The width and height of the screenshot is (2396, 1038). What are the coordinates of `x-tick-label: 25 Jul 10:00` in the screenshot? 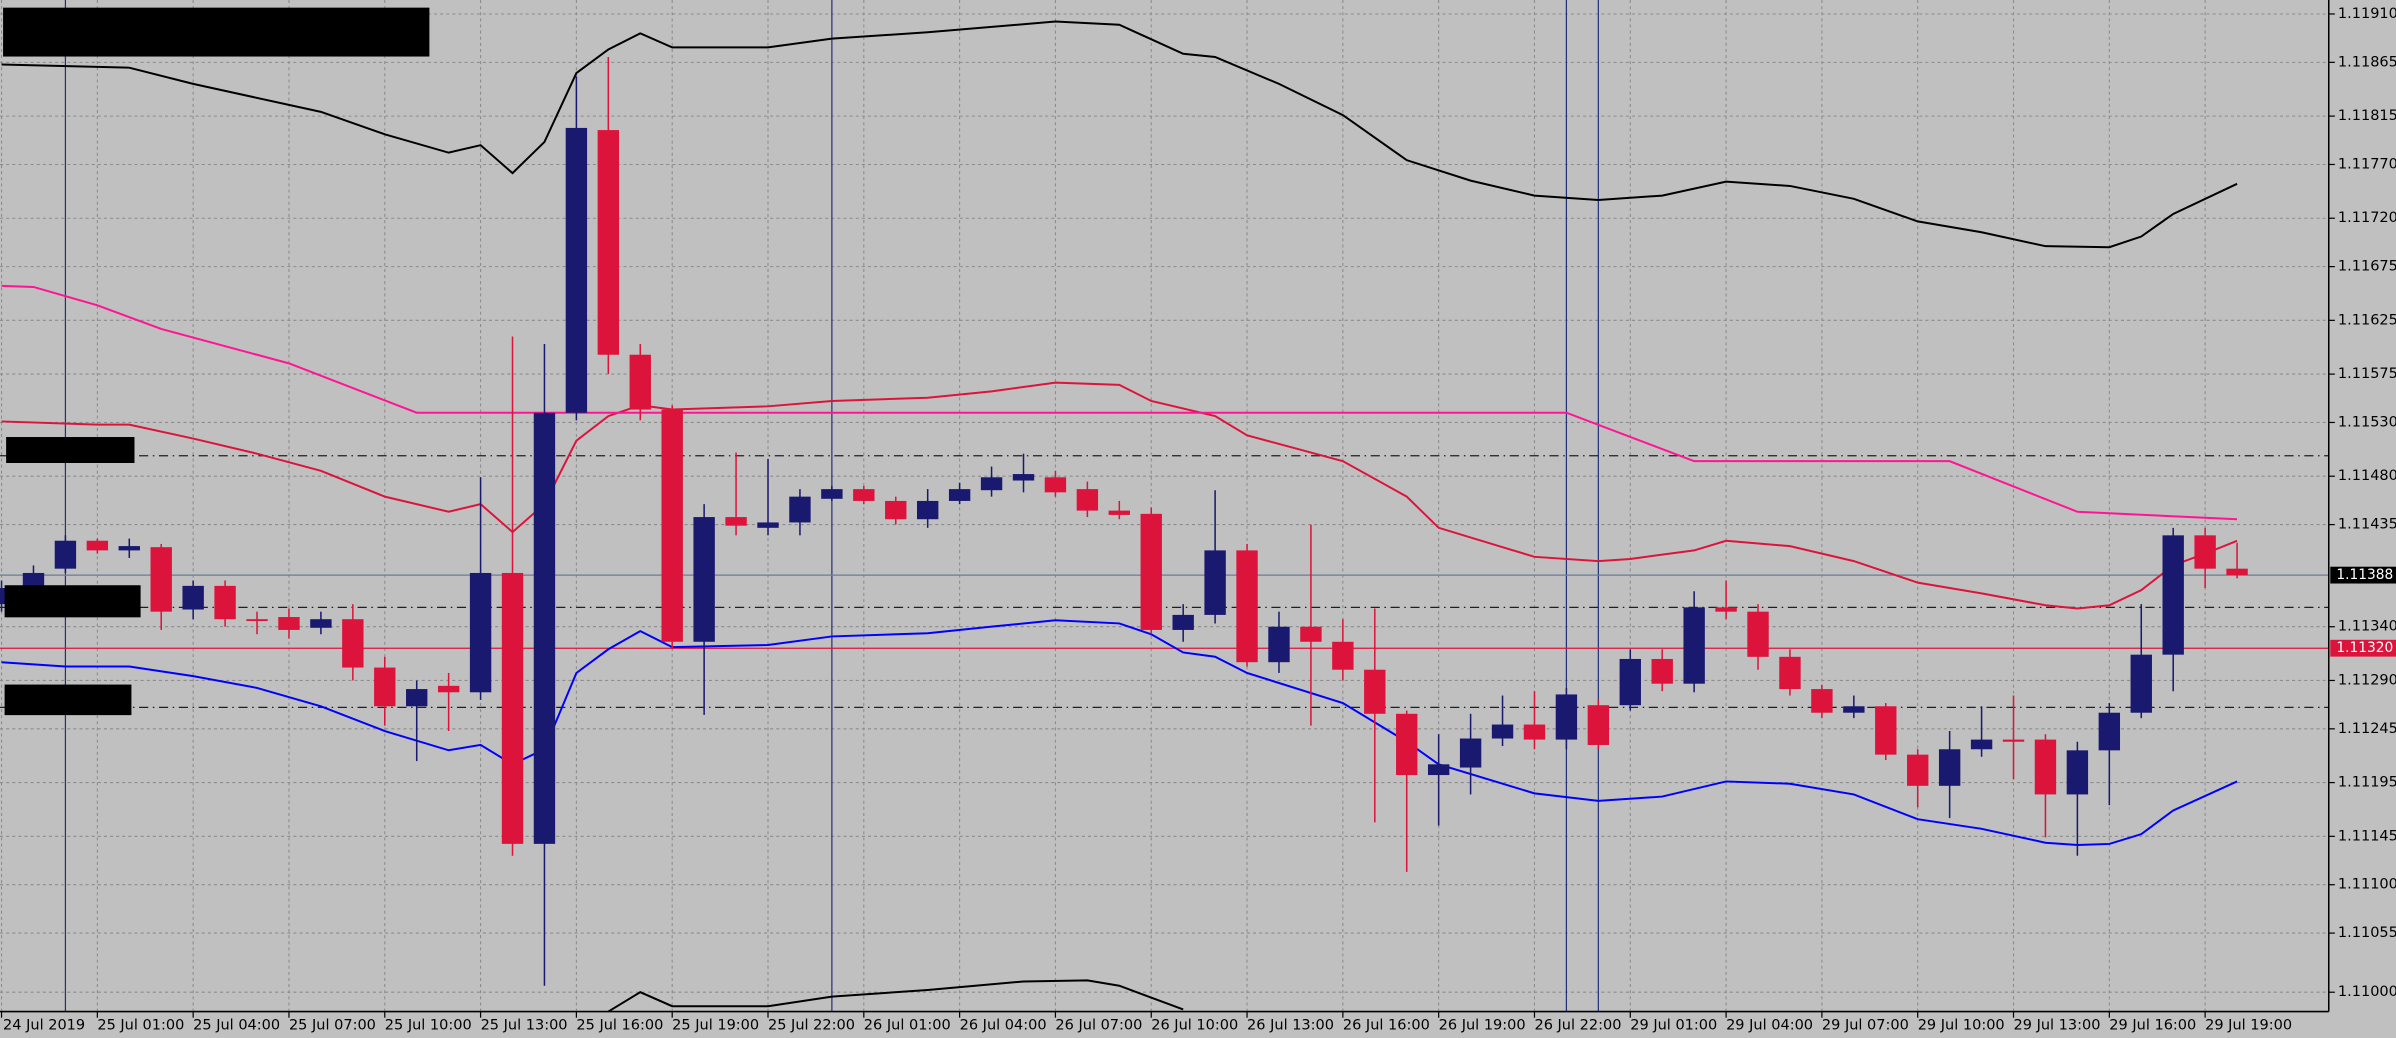 It's located at (428, 1025).